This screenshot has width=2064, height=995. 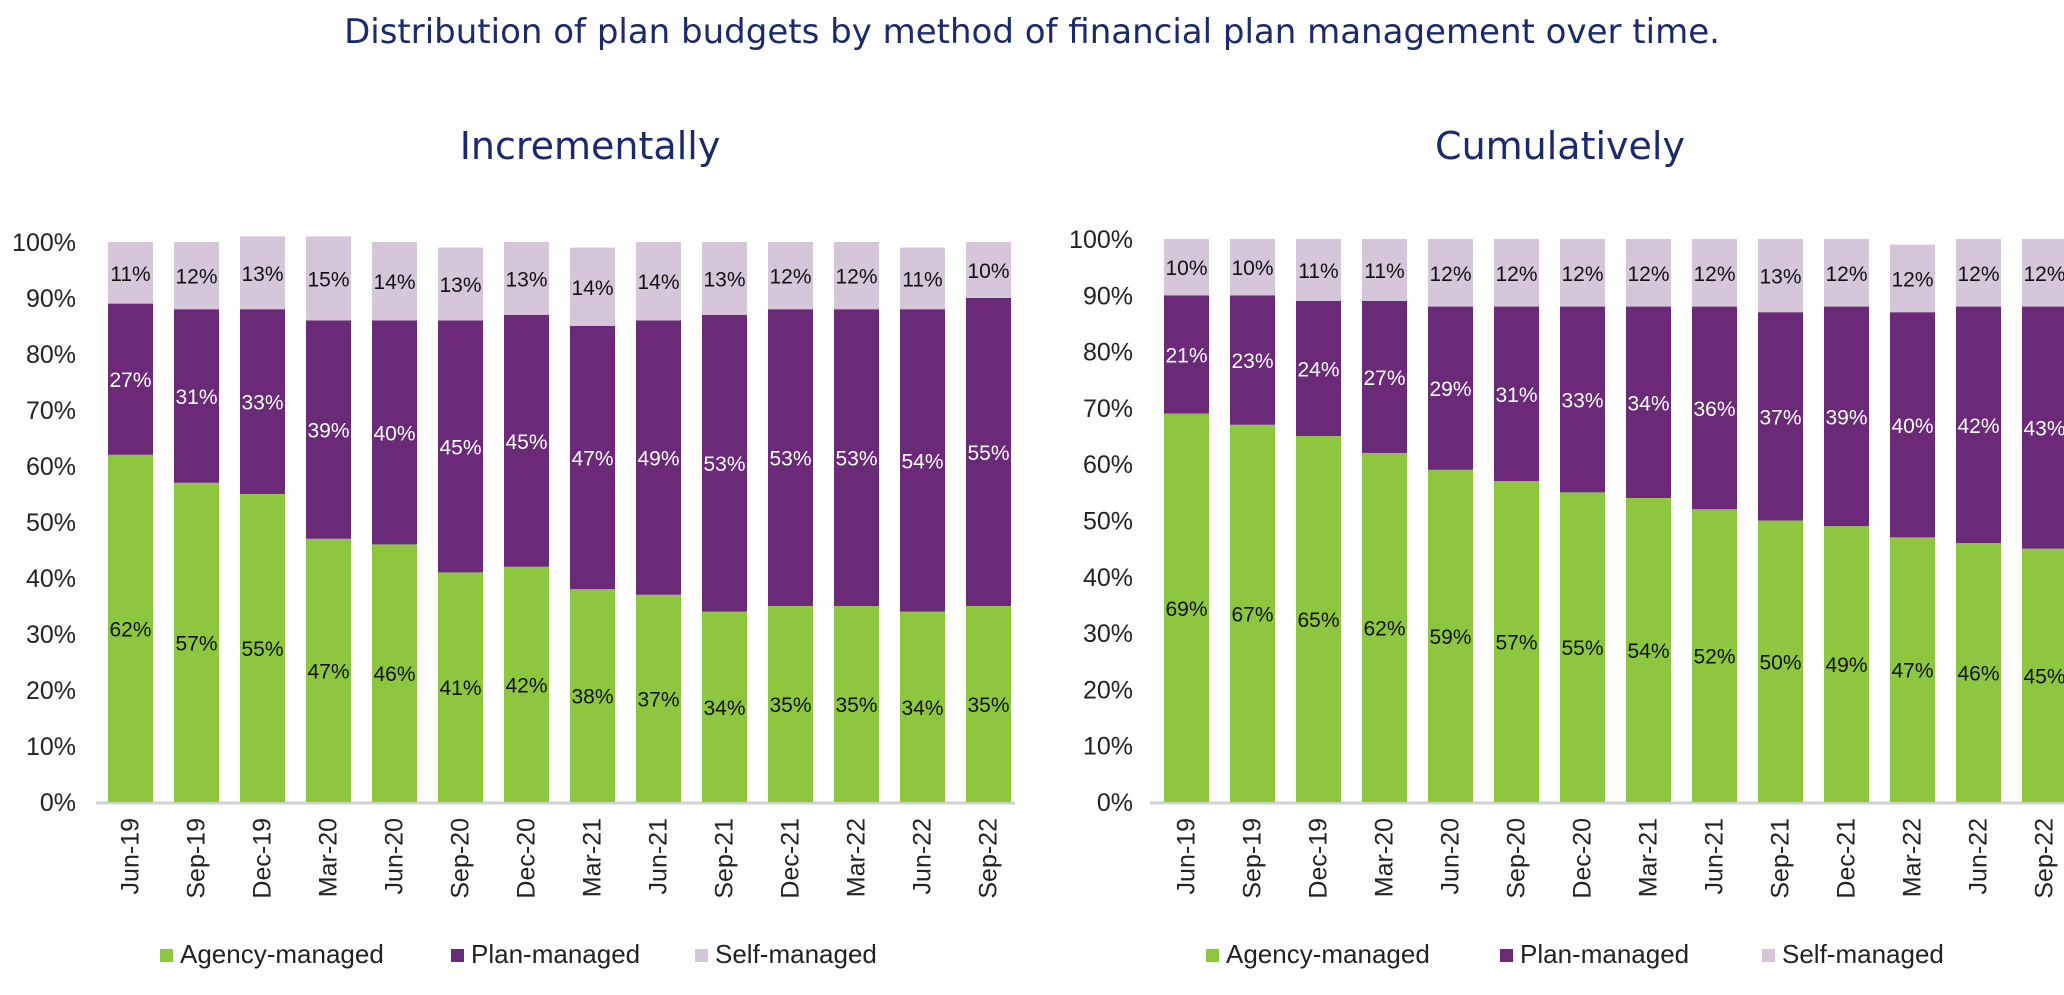 What do you see at coordinates (1714, 409) in the screenshot?
I see `data-label-plan: 36%` at bounding box center [1714, 409].